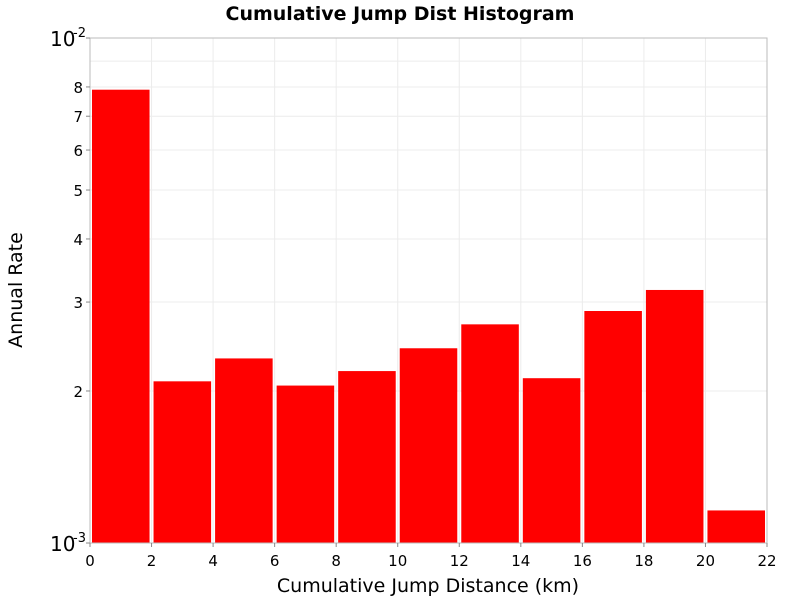  What do you see at coordinates (428, 586) in the screenshot?
I see `x-axis-label: Cumulative Jump Distance (km)` at bounding box center [428, 586].